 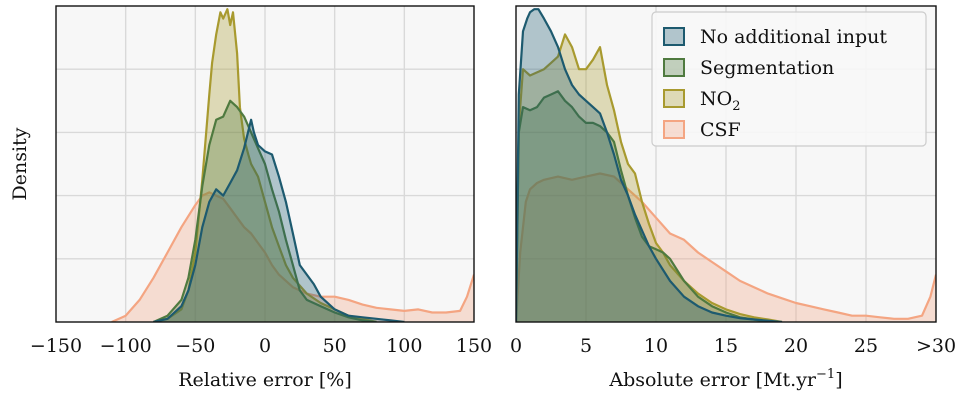 What do you see at coordinates (796, 346) in the screenshot?
I see `x-tick-label: 20` at bounding box center [796, 346].